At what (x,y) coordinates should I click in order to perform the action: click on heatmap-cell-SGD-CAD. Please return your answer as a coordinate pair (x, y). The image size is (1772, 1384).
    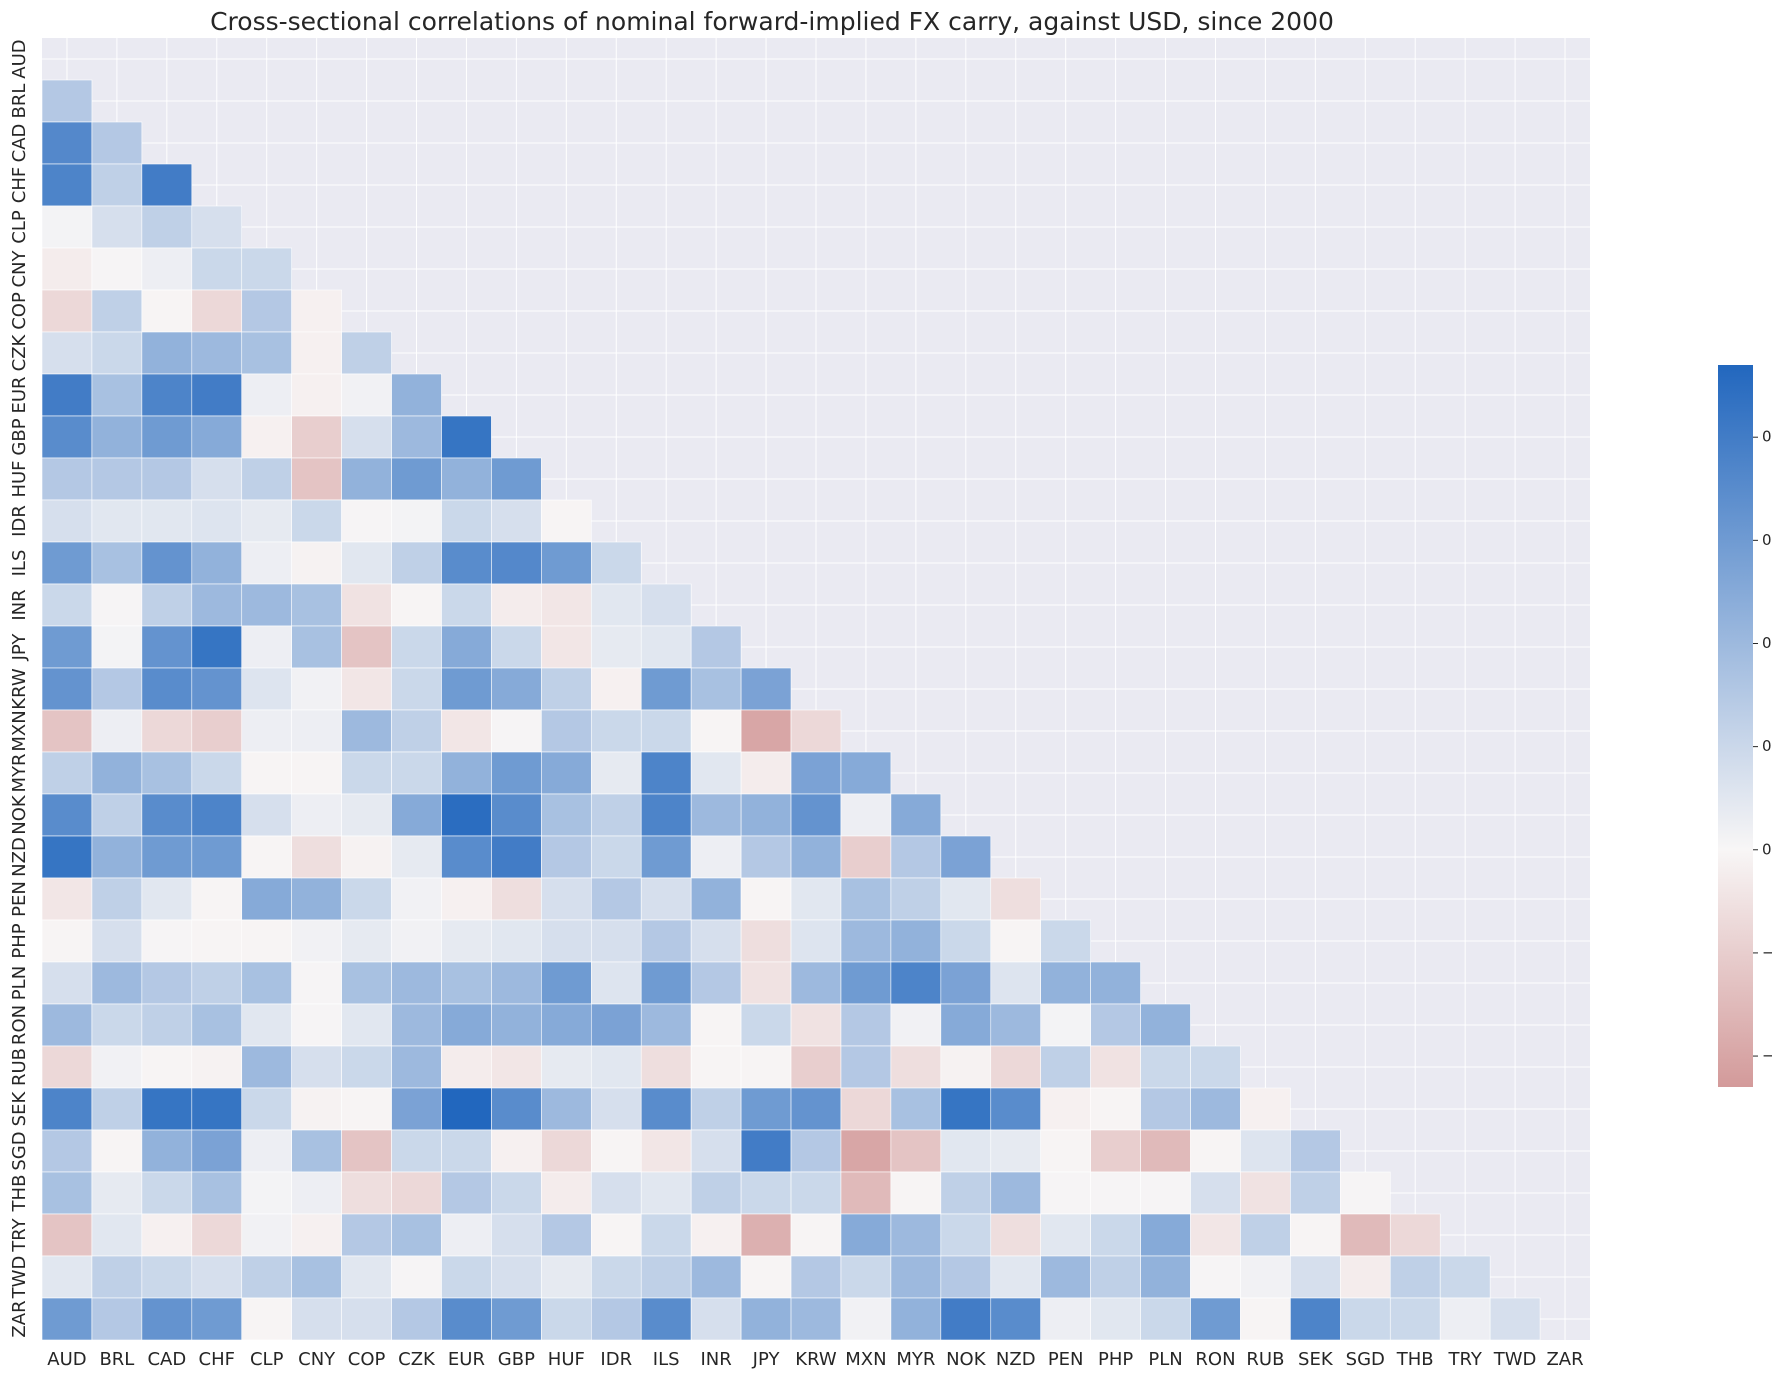
    Looking at the image, I should click on (167, 1151).